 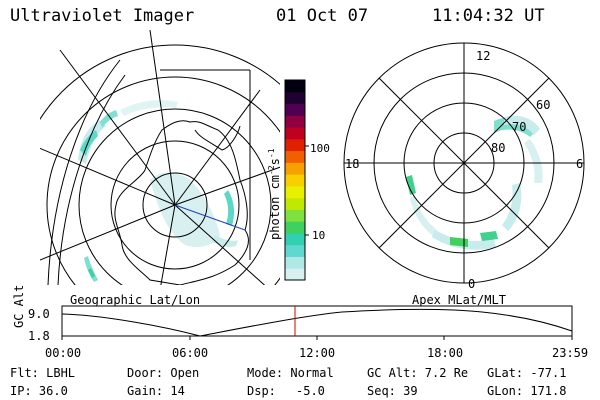 What do you see at coordinates (317, 353) in the screenshot?
I see `xtick-1200: 12:00` at bounding box center [317, 353].